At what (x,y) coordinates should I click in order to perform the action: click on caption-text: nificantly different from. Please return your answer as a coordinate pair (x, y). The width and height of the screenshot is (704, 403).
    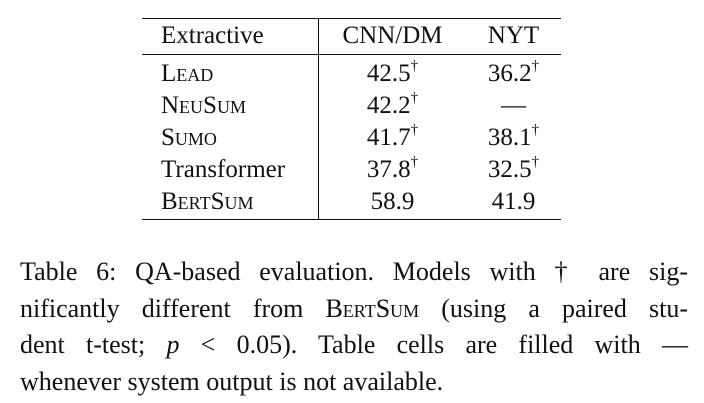
    Looking at the image, I should click on (173, 308).